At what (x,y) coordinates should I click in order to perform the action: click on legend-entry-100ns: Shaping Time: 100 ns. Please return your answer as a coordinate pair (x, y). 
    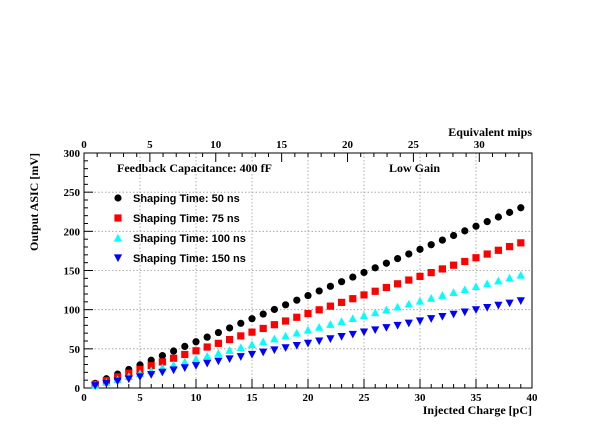
    Looking at the image, I should click on (189, 239).